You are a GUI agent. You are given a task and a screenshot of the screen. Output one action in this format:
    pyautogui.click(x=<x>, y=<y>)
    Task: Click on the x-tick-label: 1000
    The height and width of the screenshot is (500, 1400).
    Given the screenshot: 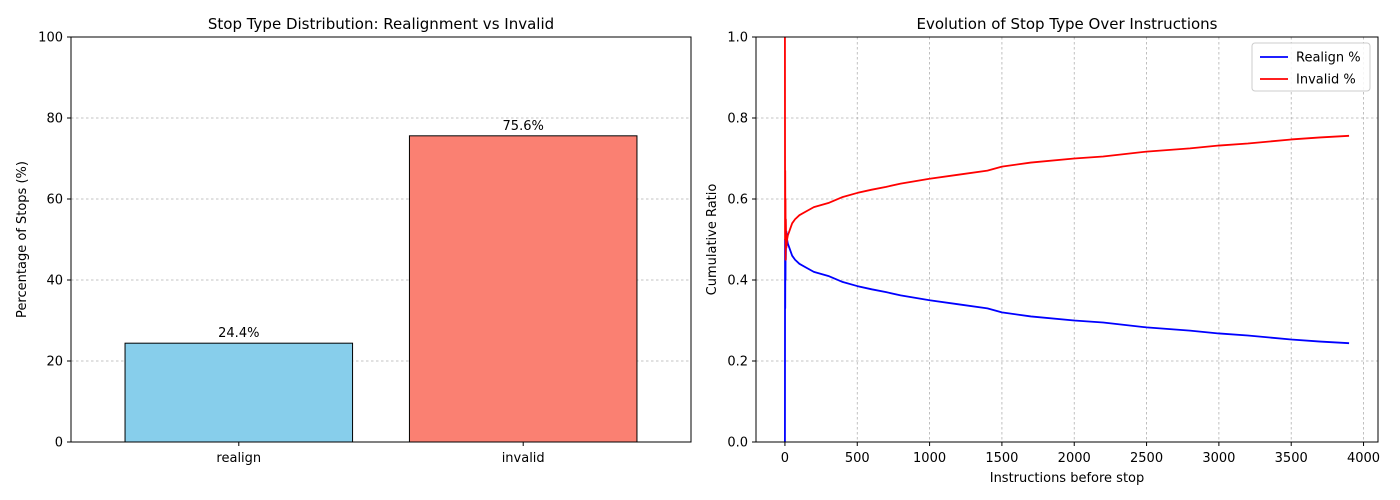 What is the action you would take?
    pyautogui.click(x=929, y=458)
    